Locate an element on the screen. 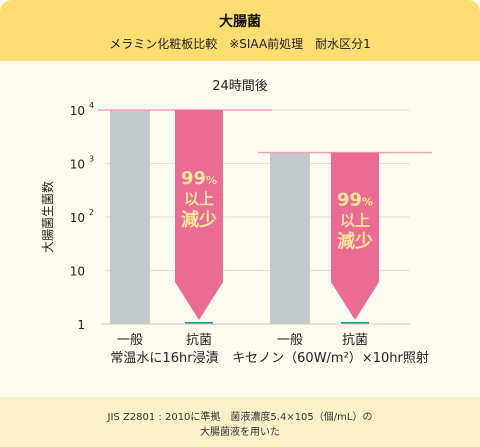  y-tick-exponent: 3 is located at coordinates (91, 159).